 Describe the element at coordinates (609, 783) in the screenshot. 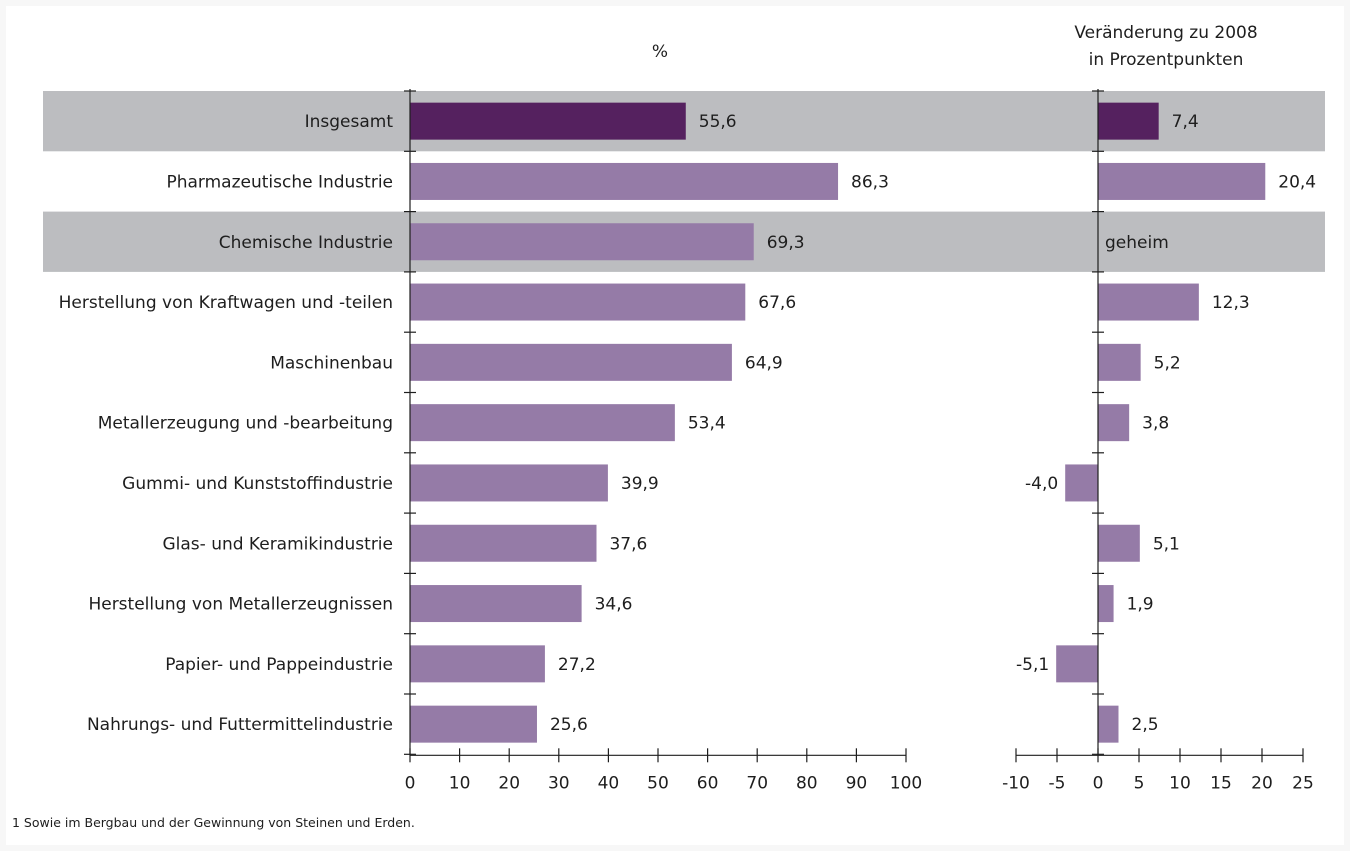

I see `panel1-tick-label: 40` at that location.